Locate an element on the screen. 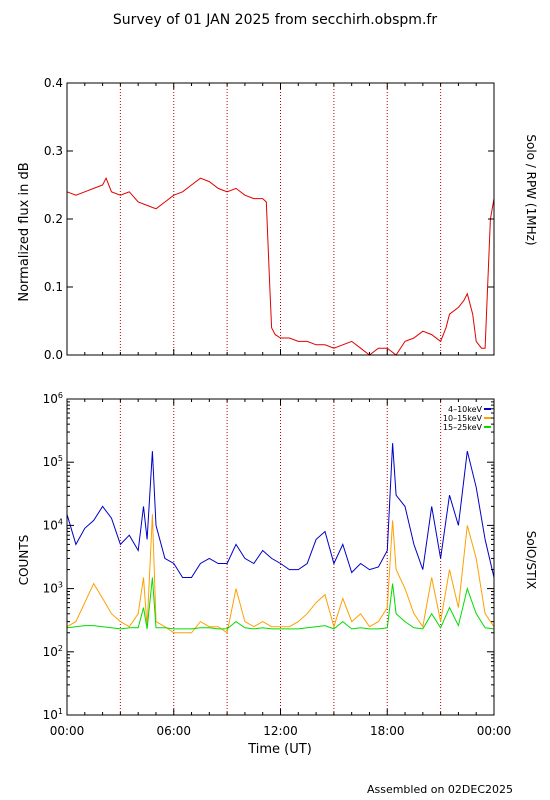  rpw-y-tick-label: 0.4 is located at coordinates (53, 83).